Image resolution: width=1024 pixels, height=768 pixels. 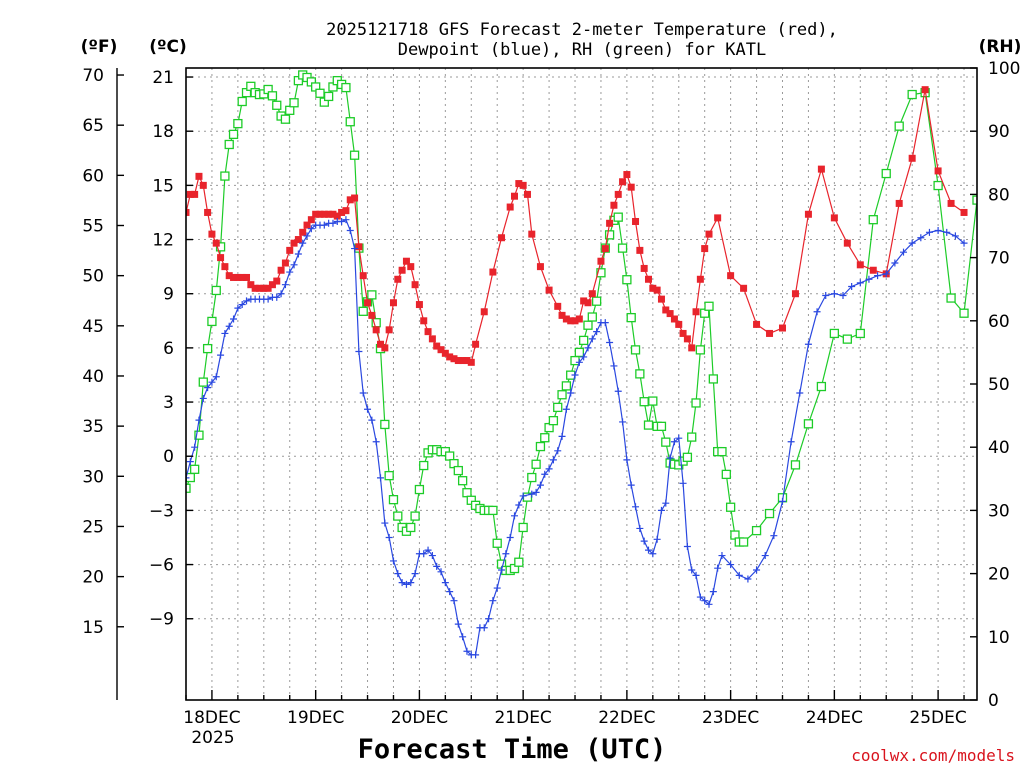 What do you see at coordinates (1000, 47) in the screenshot?
I see `rh-unit-label: (RH)` at bounding box center [1000, 47].